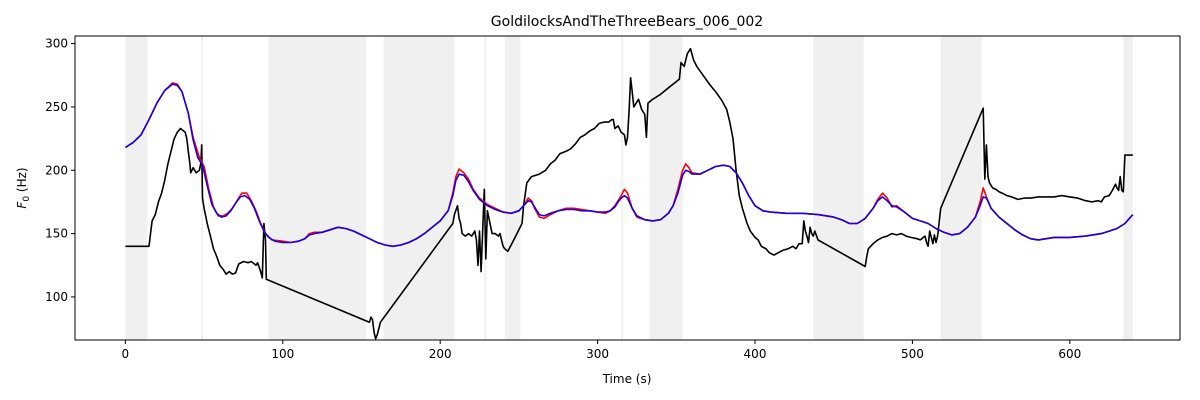 Image resolution: width=1200 pixels, height=400 pixels. What do you see at coordinates (597, 354) in the screenshot?
I see `x-tick-label: 300` at bounding box center [597, 354].